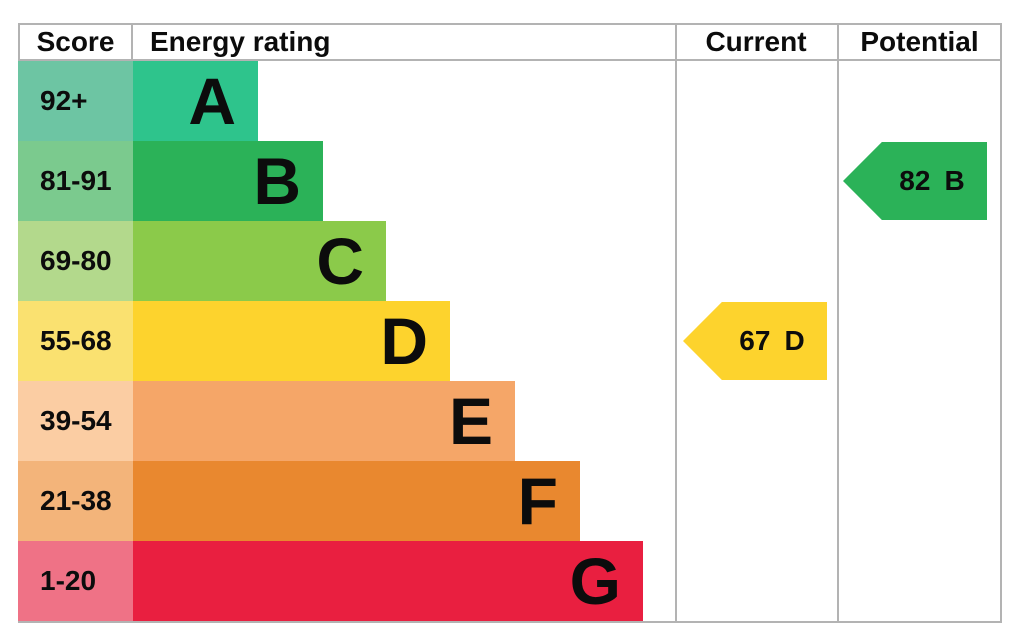  I want to click on energy-rating-column-header: Energy rating, so click(240, 41).